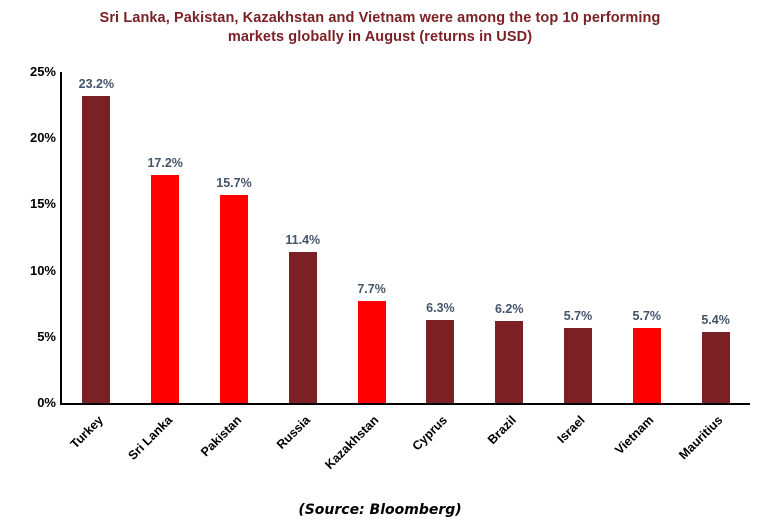 Image resolution: width=760 pixels, height=528 pixels. Describe the element at coordinates (509, 361) in the screenshot. I see `bar-brazil` at that location.